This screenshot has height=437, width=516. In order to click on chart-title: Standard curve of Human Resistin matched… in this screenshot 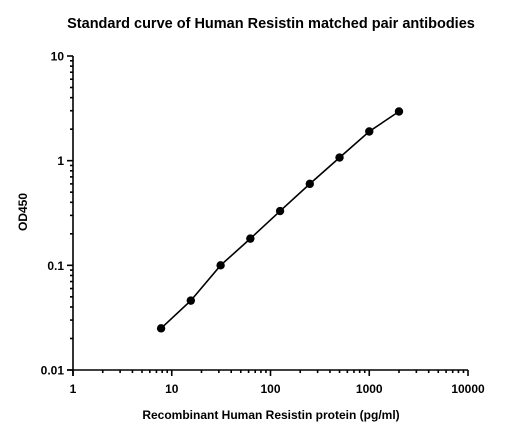, I will do `click(271, 24)`.